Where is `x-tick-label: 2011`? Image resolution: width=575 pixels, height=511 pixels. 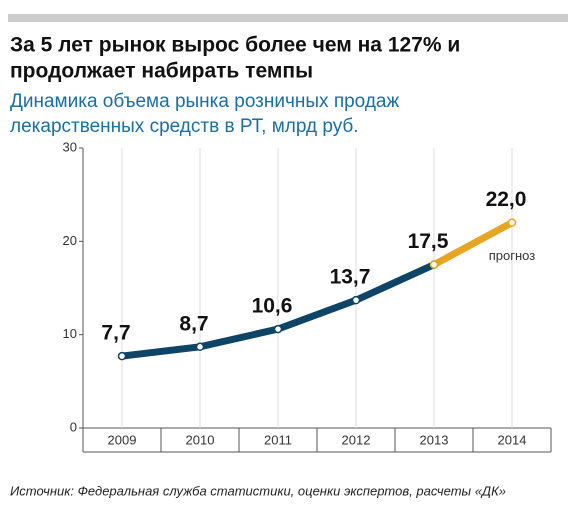
x-tick-label: 2011 is located at coordinates (278, 439).